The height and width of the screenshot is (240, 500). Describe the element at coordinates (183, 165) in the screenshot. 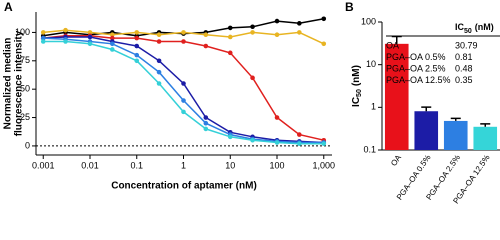

I see `x-tick-label: 1` at that location.